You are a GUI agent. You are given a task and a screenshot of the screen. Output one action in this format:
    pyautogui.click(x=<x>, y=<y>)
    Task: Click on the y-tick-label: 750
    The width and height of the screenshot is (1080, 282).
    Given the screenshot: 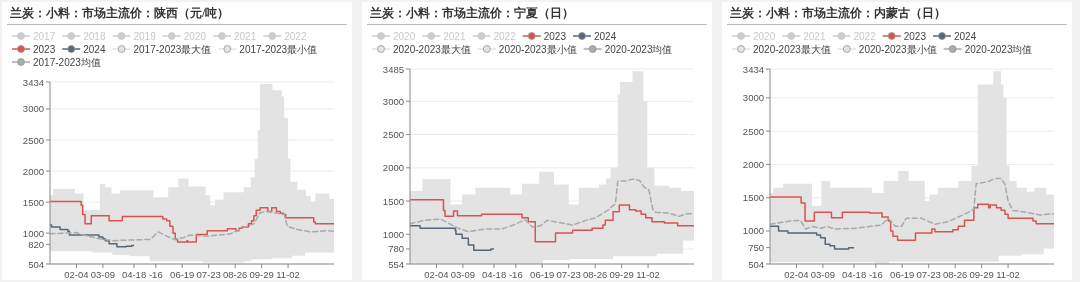 What is the action you would take?
    pyautogui.click(x=756, y=248)
    